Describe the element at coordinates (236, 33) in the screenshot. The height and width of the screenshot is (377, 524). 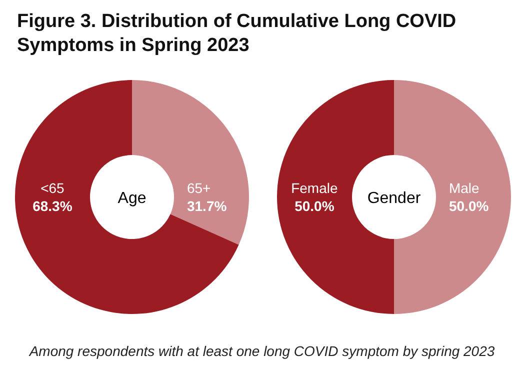
I see `chart-title: Figure 3. Distribution of Cumulative Long COVID Symptoms in Spring 2023` at that location.